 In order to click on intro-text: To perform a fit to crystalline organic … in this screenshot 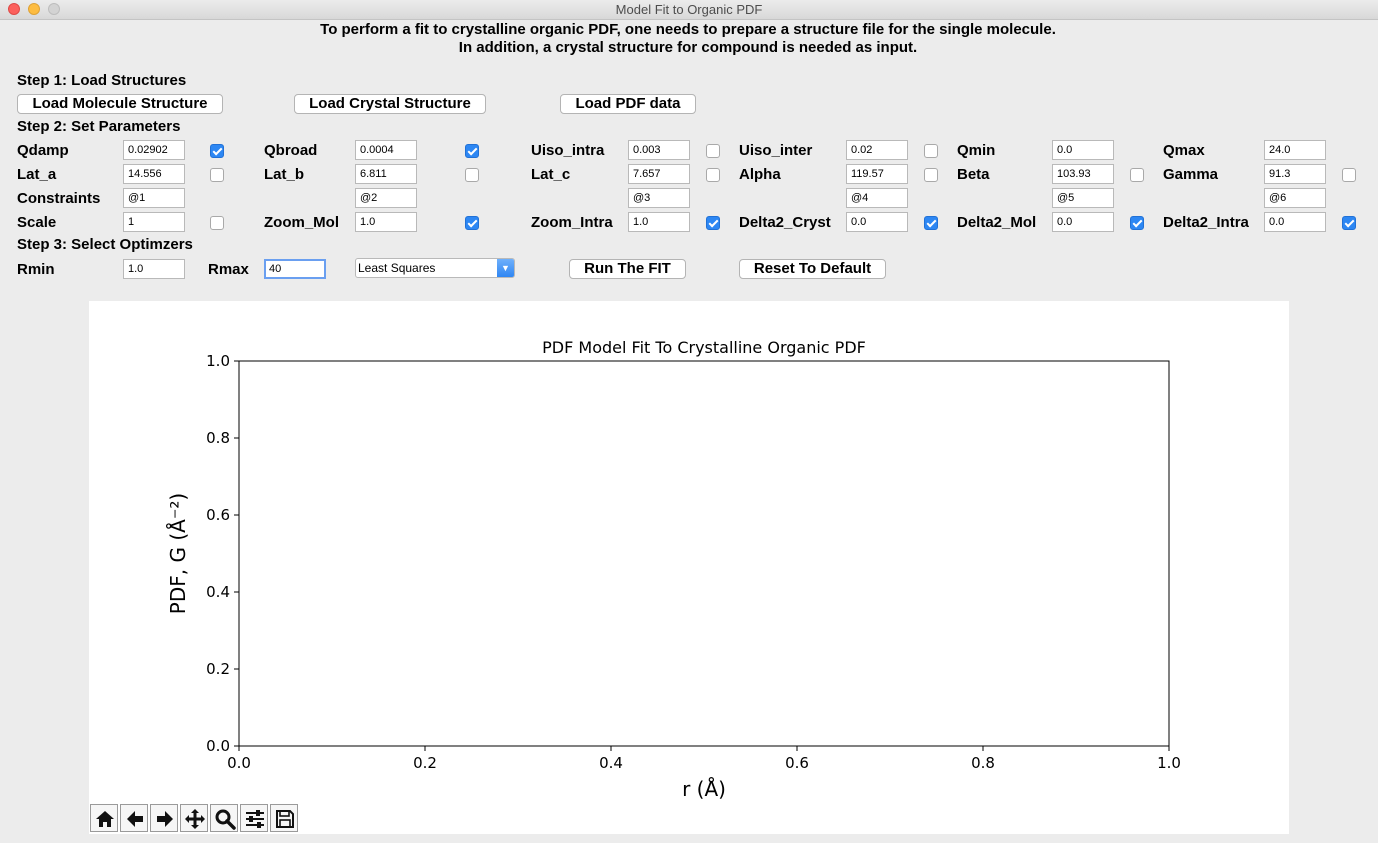, I will do `click(688, 41)`.